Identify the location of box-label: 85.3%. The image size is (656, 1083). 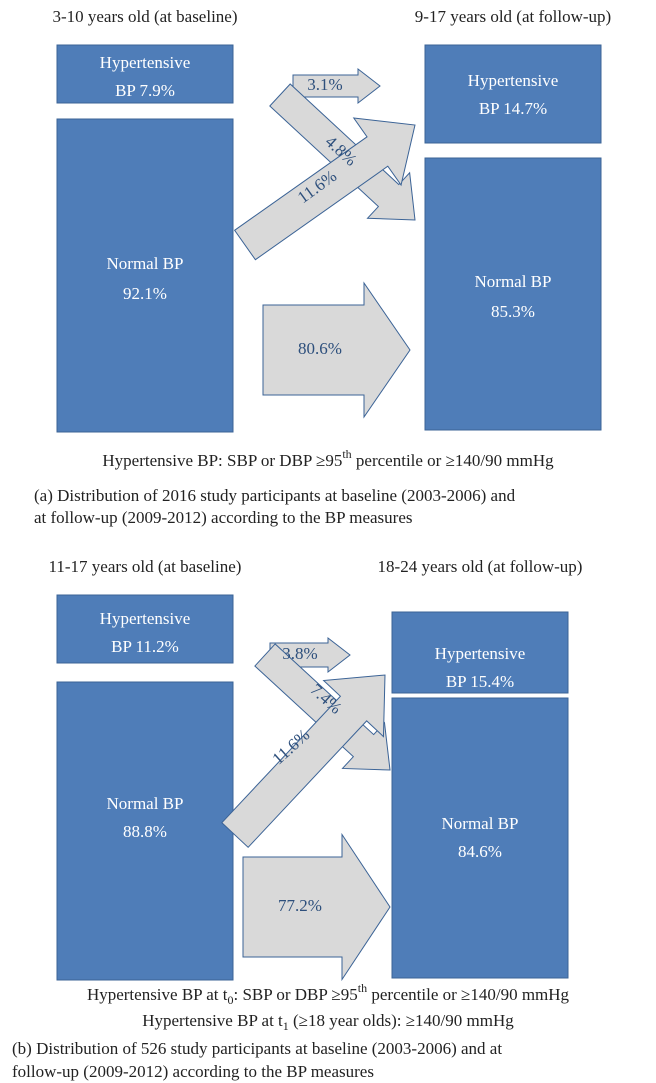
(513, 311).